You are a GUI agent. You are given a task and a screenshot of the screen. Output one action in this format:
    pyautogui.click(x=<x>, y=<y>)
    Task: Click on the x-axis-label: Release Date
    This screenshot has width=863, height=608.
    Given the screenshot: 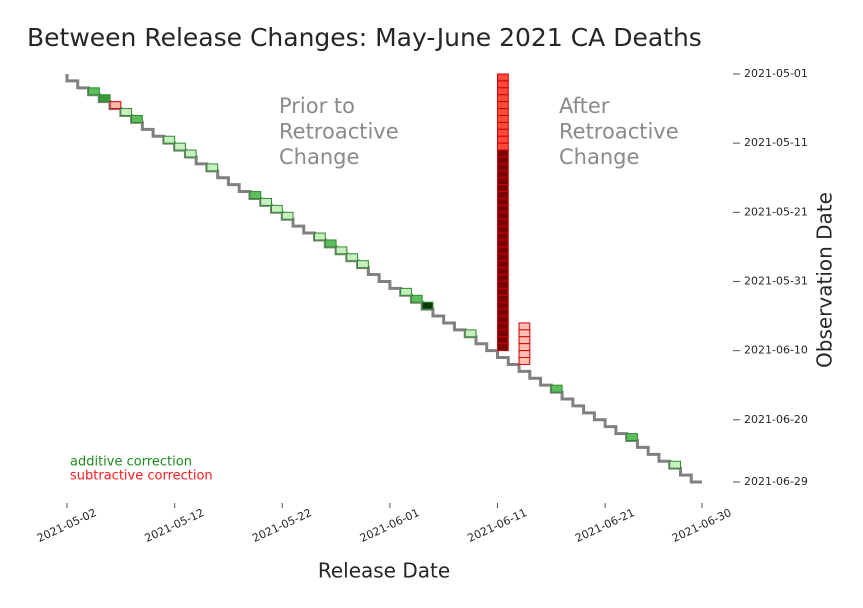 What is the action you would take?
    pyautogui.click(x=384, y=571)
    